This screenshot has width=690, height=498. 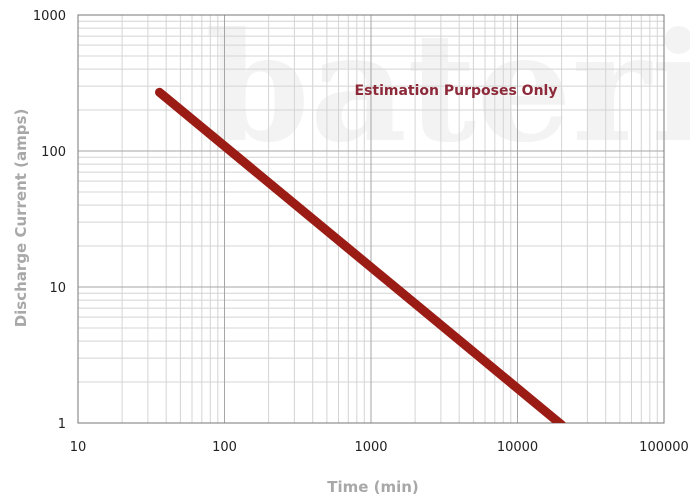 I want to click on x-tick-labels: 10 100 1000 10000 100000, so click(x=379, y=447).